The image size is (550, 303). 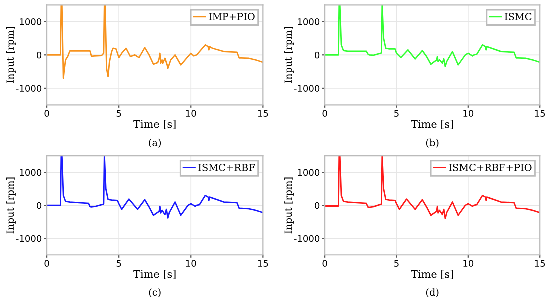 What do you see at coordinates (432, 143) in the screenshot?
I see `text: (b)` at bounding box center [432, 143].